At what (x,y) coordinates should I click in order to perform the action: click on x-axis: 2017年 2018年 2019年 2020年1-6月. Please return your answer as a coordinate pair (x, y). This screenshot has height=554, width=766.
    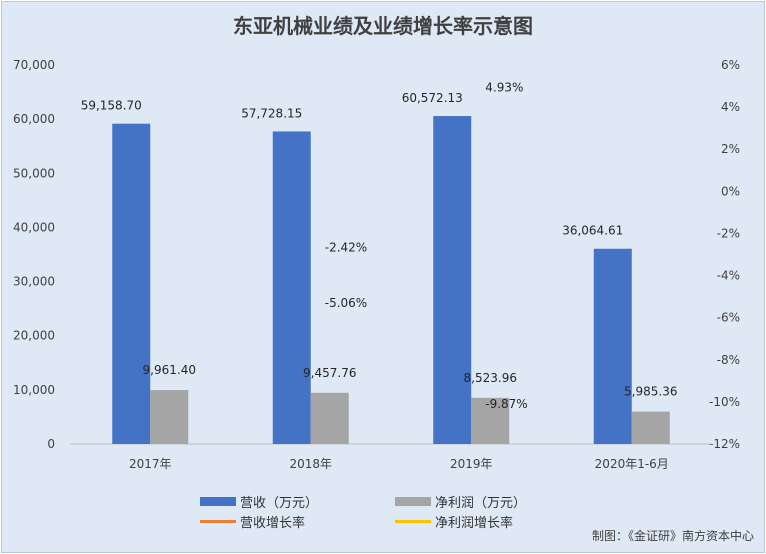
    Looking at the image, I should click on (391, 457).